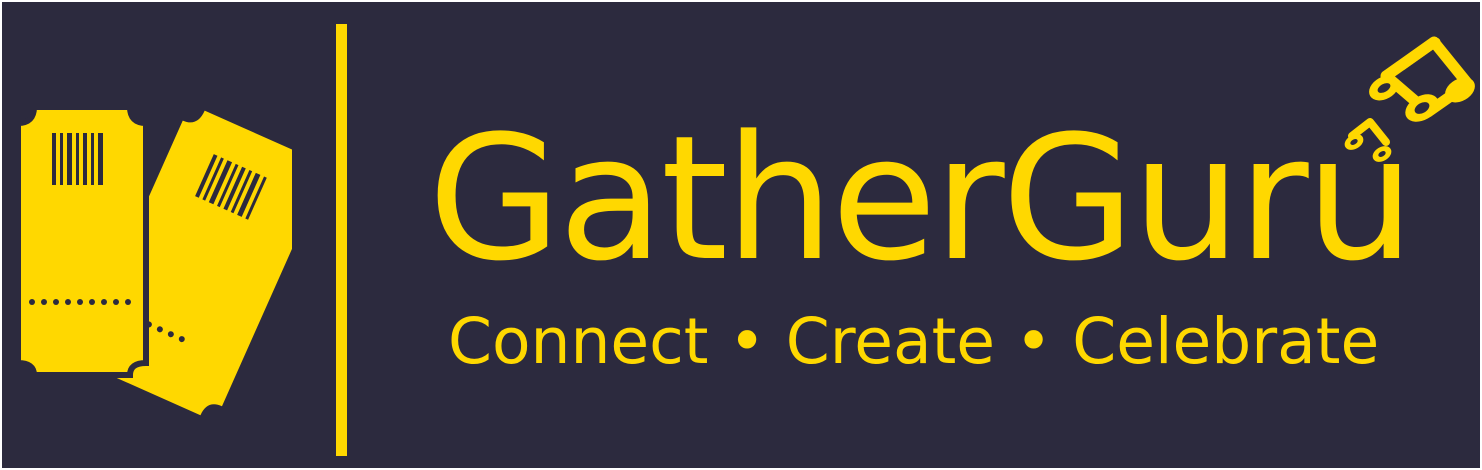  What do you see at coordinates (153, 260) in the screenshot?
I see `event-tickets-icon` at bounding box center [153, 260].